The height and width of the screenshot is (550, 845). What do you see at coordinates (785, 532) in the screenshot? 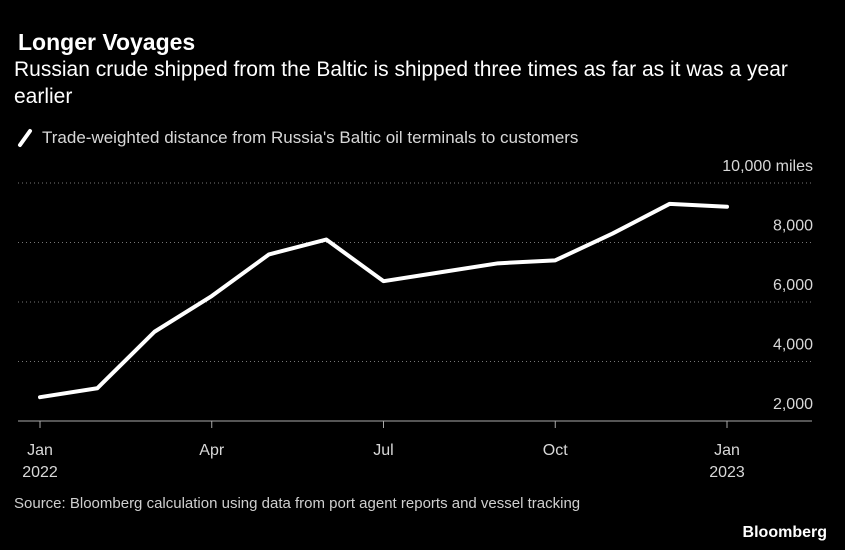
I see `brand: Bloomberg` at bounding box center [785, 532].